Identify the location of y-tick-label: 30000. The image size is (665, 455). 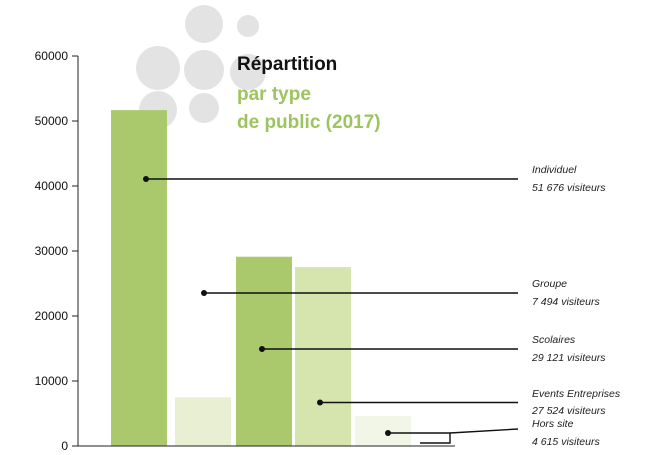
(52, 251).